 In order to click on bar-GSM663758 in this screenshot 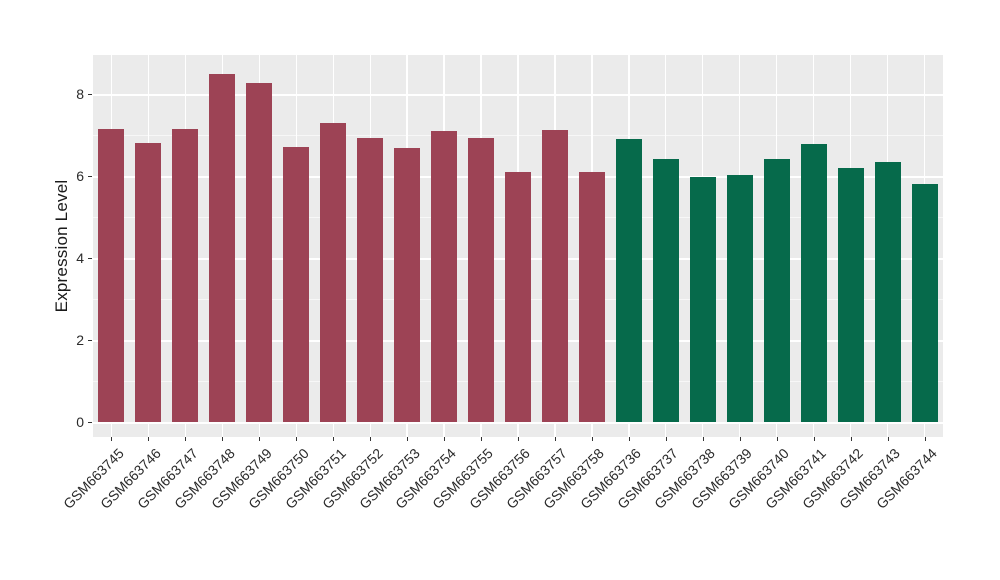, I will do `click(592, 296)`.